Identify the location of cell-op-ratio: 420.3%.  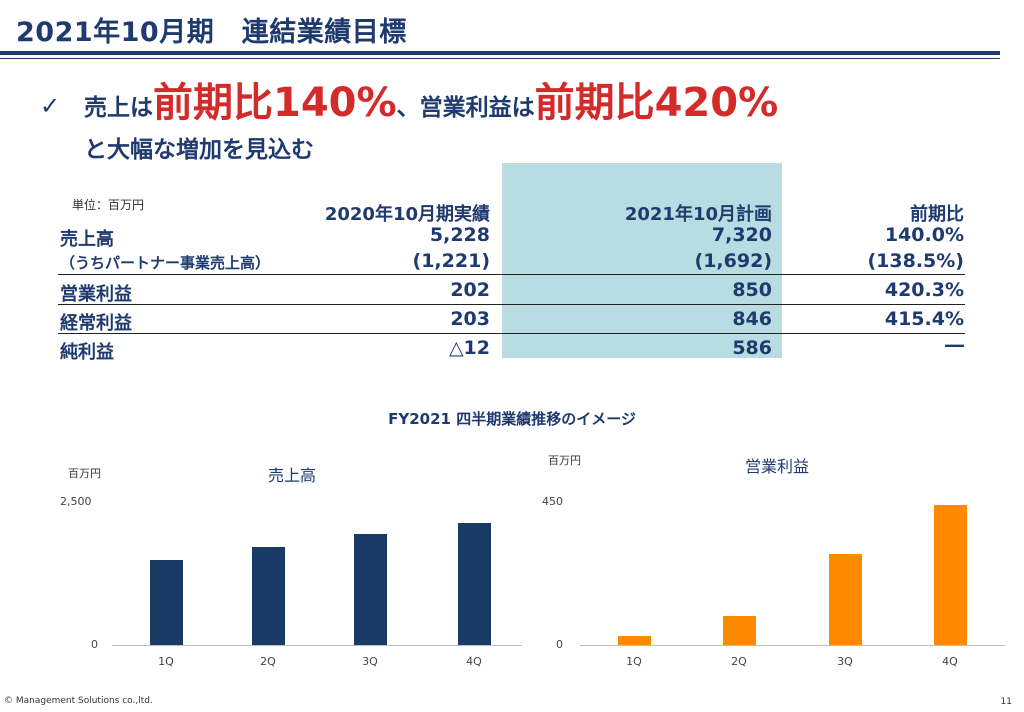
(924, 290).